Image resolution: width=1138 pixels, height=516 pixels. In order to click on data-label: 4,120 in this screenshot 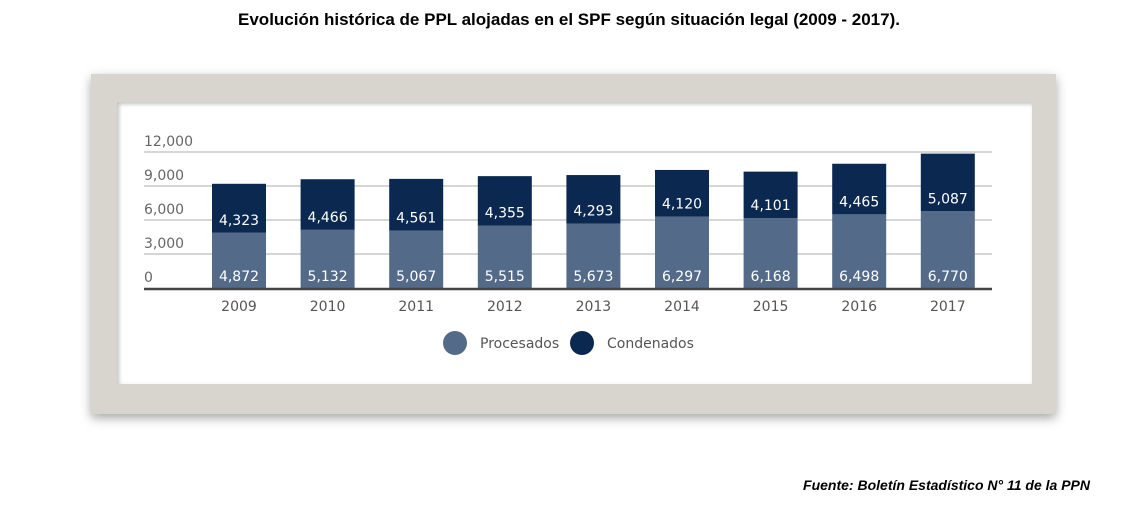, I will do `click(682, 205)`.